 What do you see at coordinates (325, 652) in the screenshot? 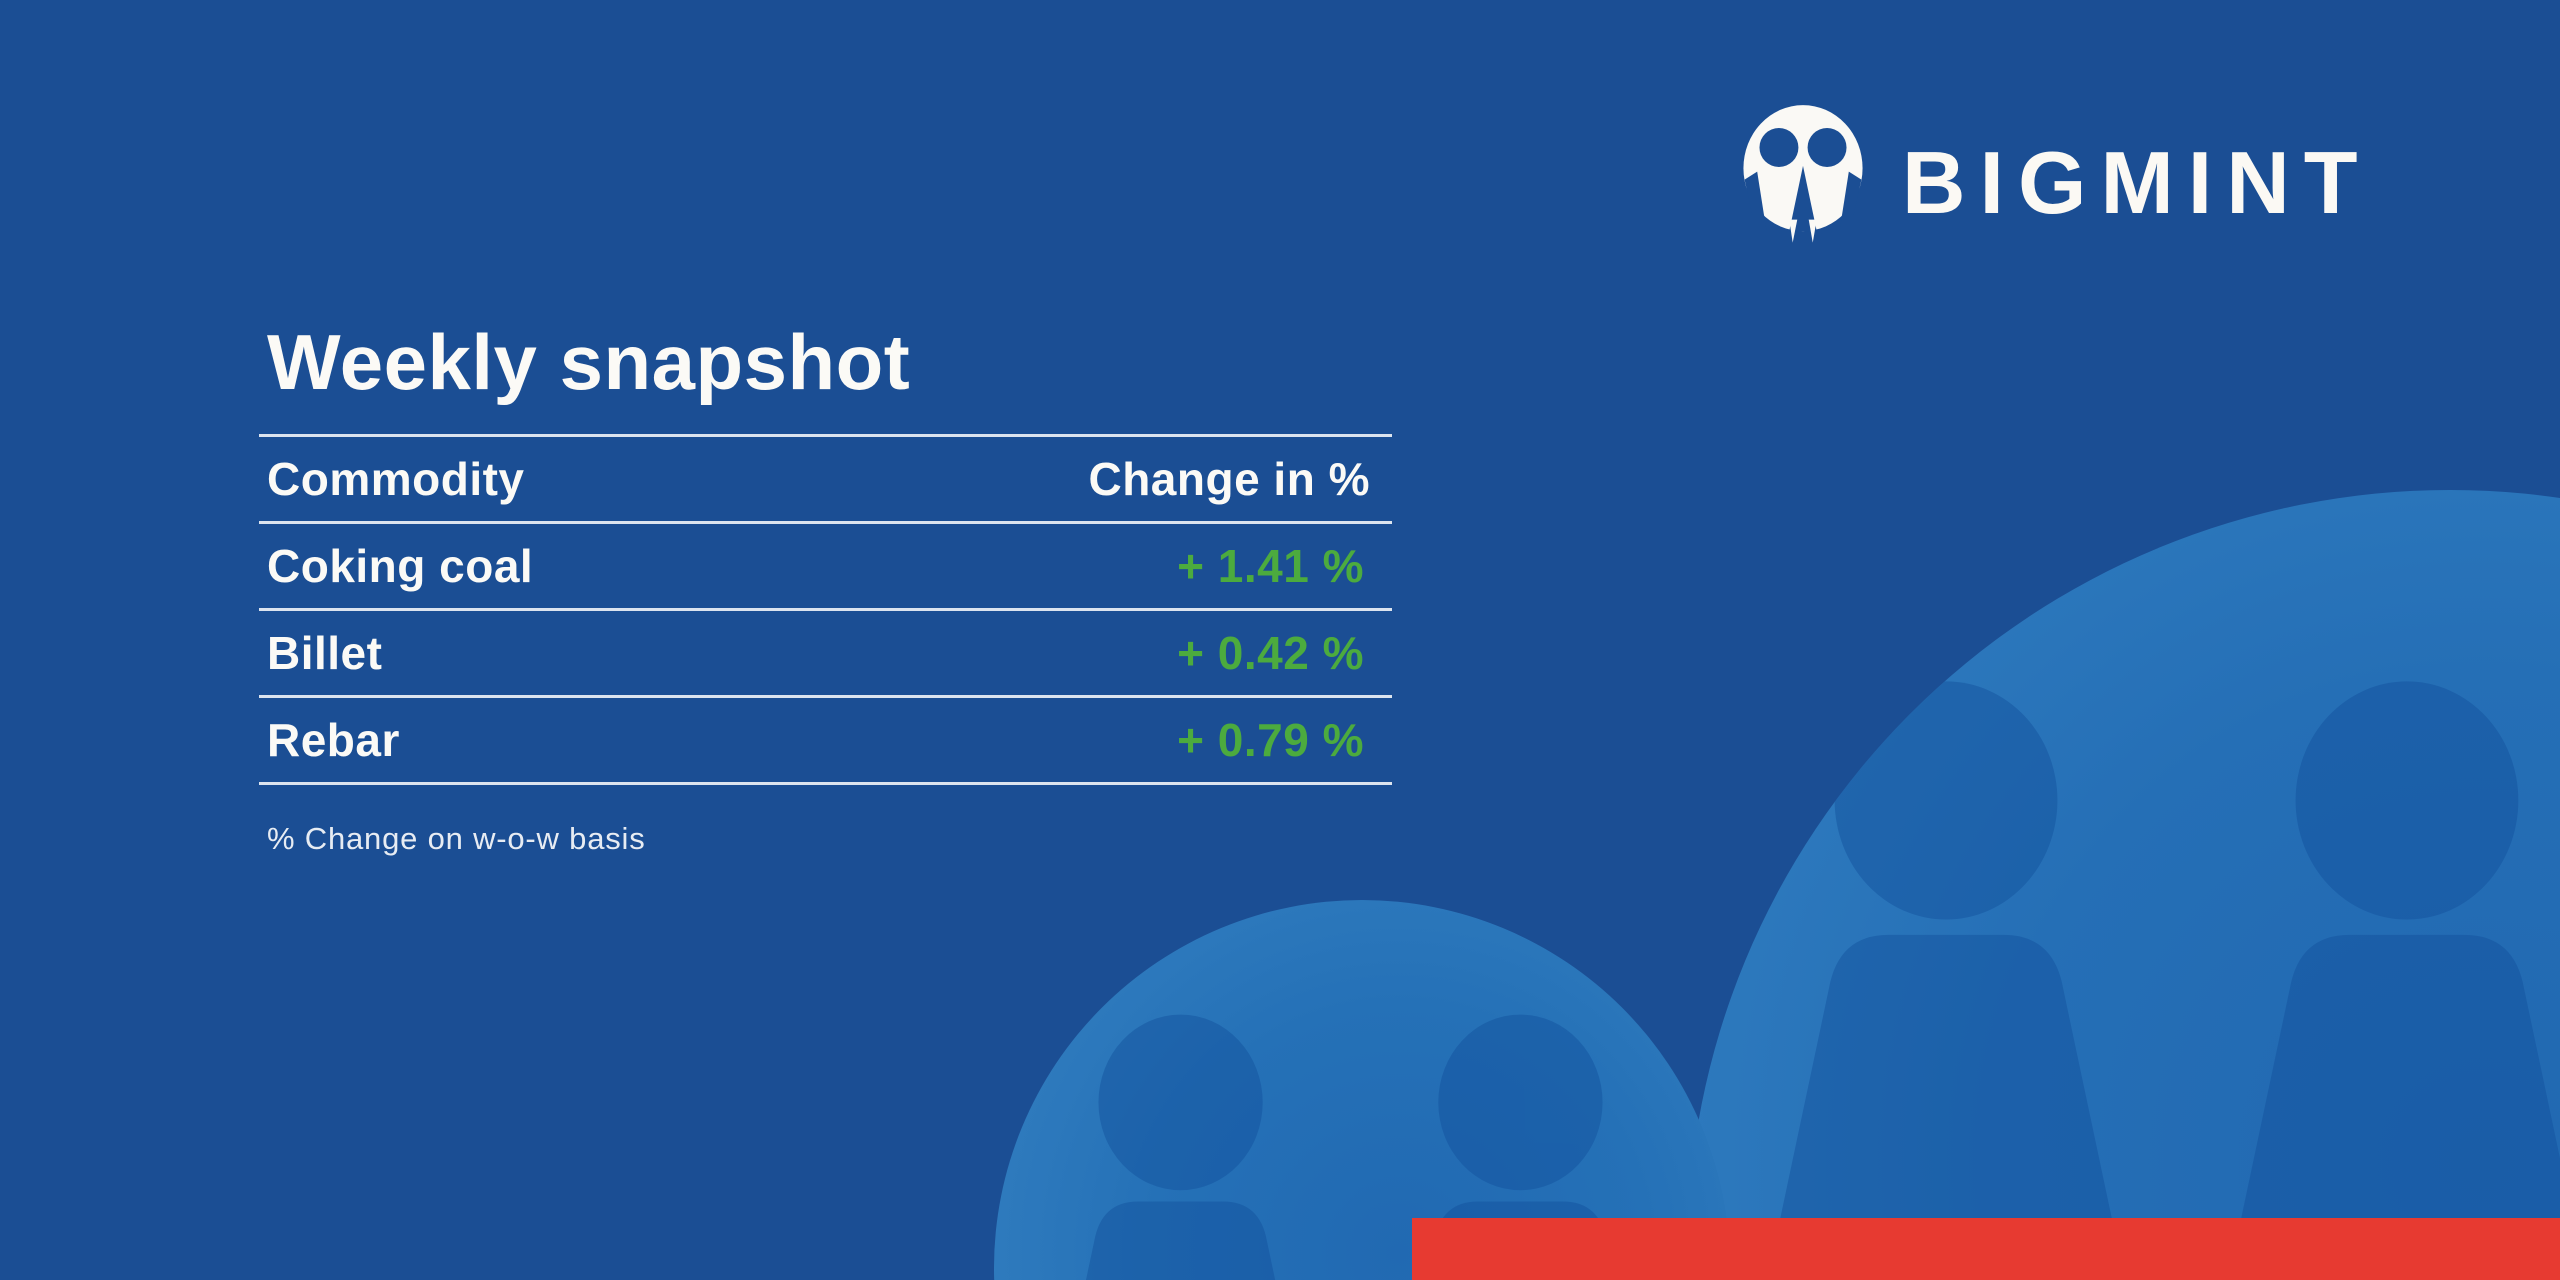
I see `commodity-name: Billet` at bounding box center [325, 652].